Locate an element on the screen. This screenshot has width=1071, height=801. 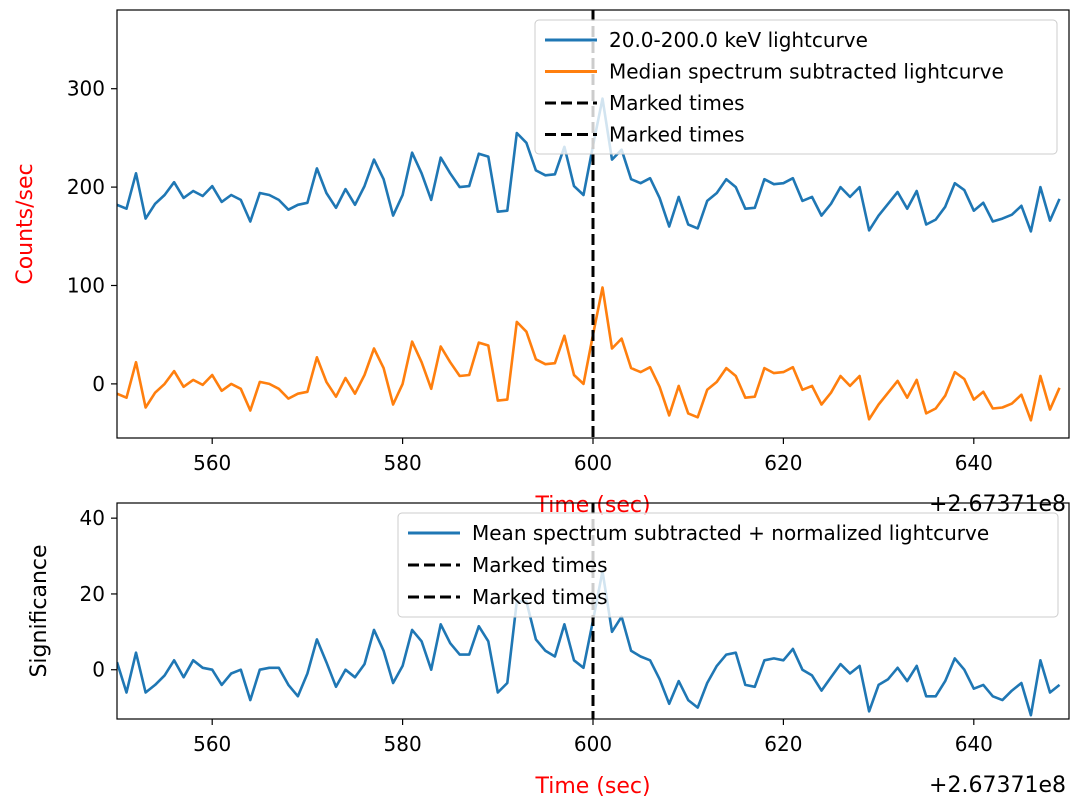
significance-x-tick-label-640: 640 is located at coordinates (974, 744).